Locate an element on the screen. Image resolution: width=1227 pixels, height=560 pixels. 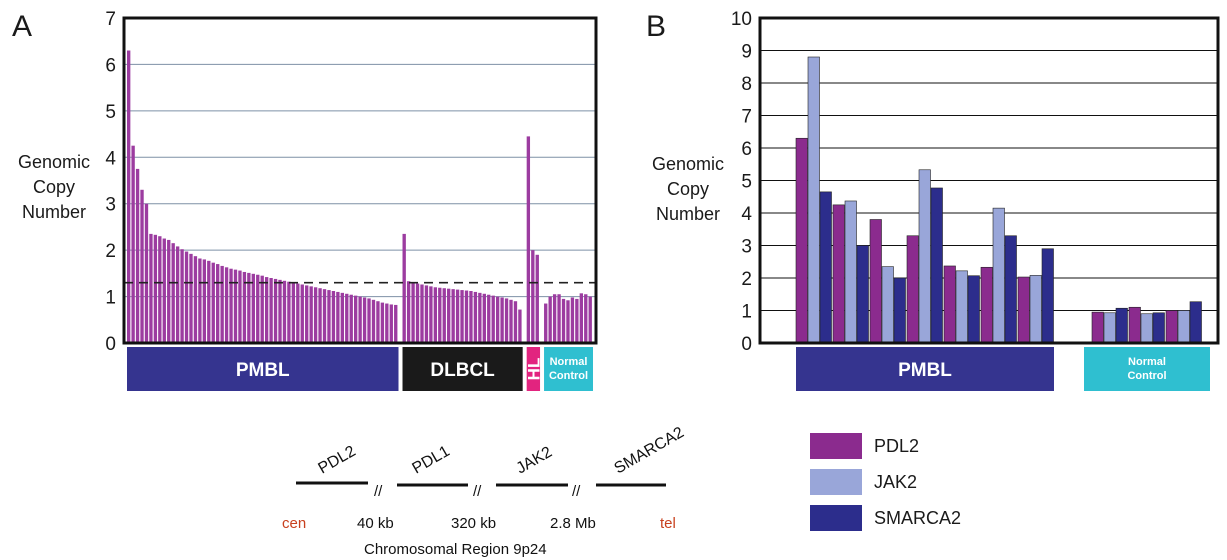
ylabel-line: Copy is located at coordinates (54, 187).